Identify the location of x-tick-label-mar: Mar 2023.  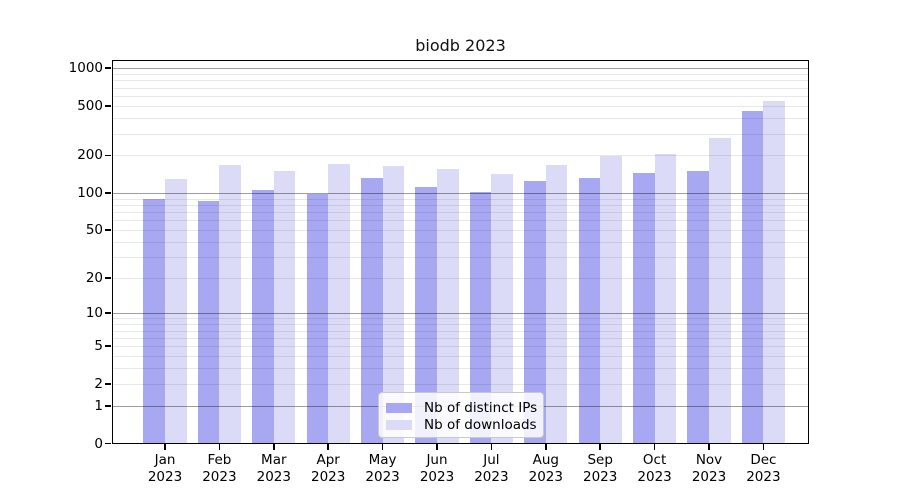
(274, 469).